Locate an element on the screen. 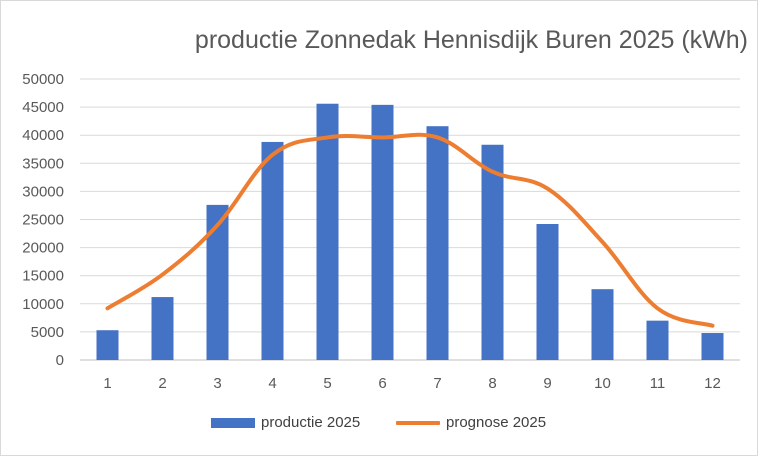  y-tick-label: 40000 is located at coordinates (43, 135).